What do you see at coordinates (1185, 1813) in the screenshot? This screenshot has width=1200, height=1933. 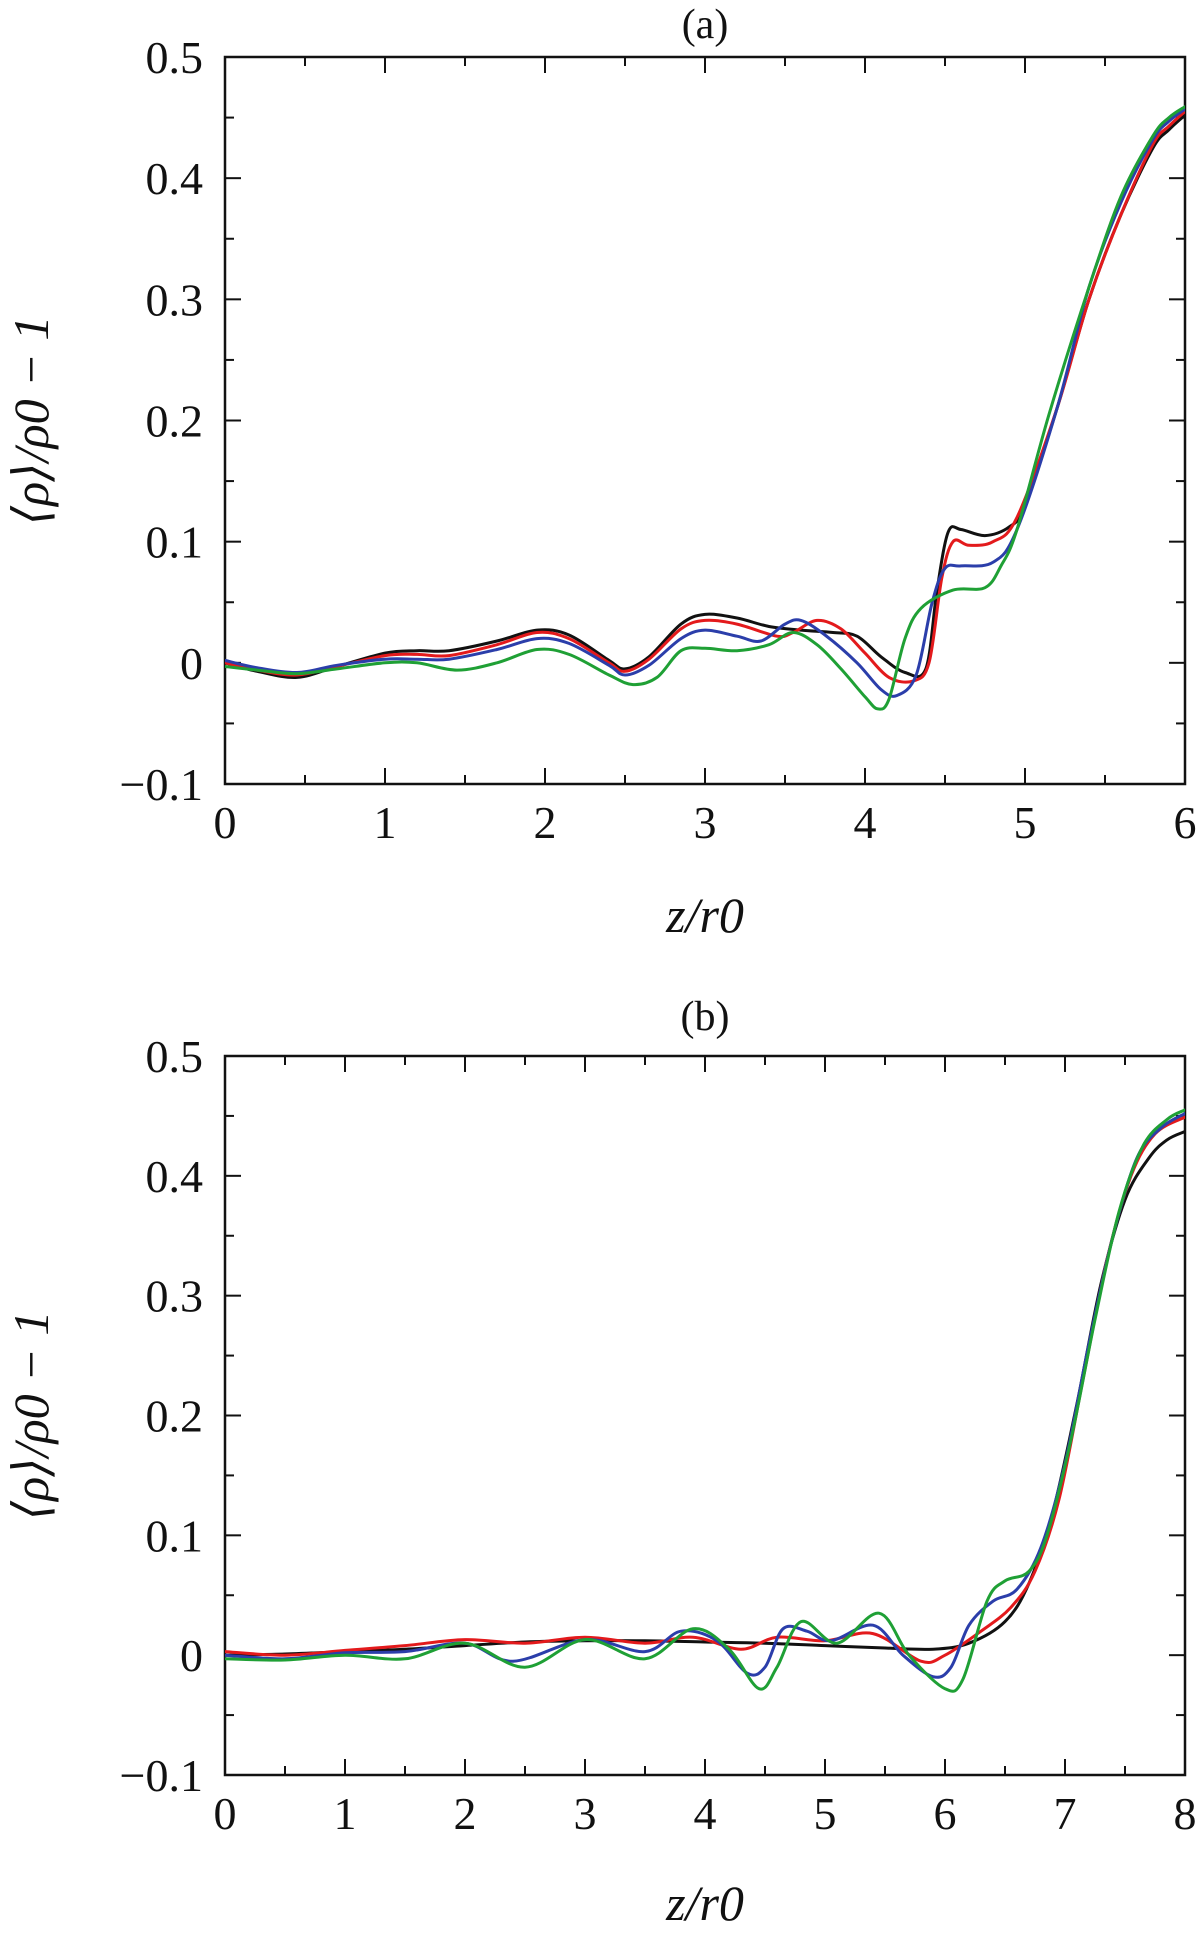 I see `x-tick-label: 8` at bounding box center [1185, 1813].